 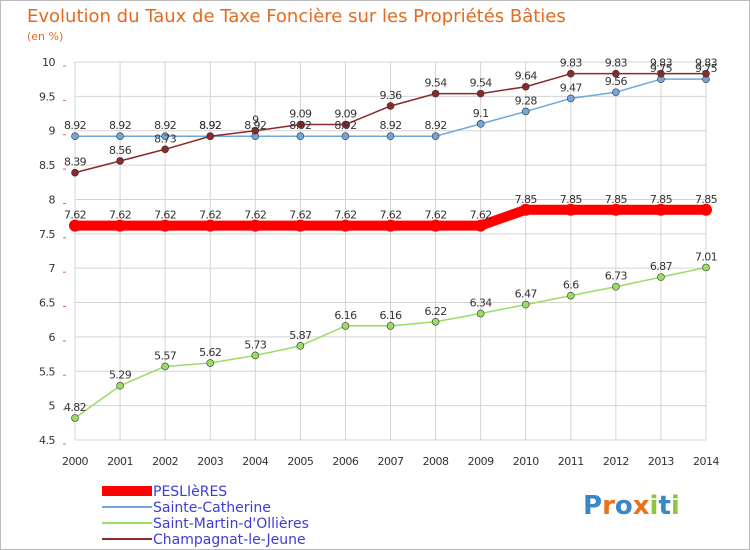 I want to click on data-label: 6.22, so click(x=436, y=311).